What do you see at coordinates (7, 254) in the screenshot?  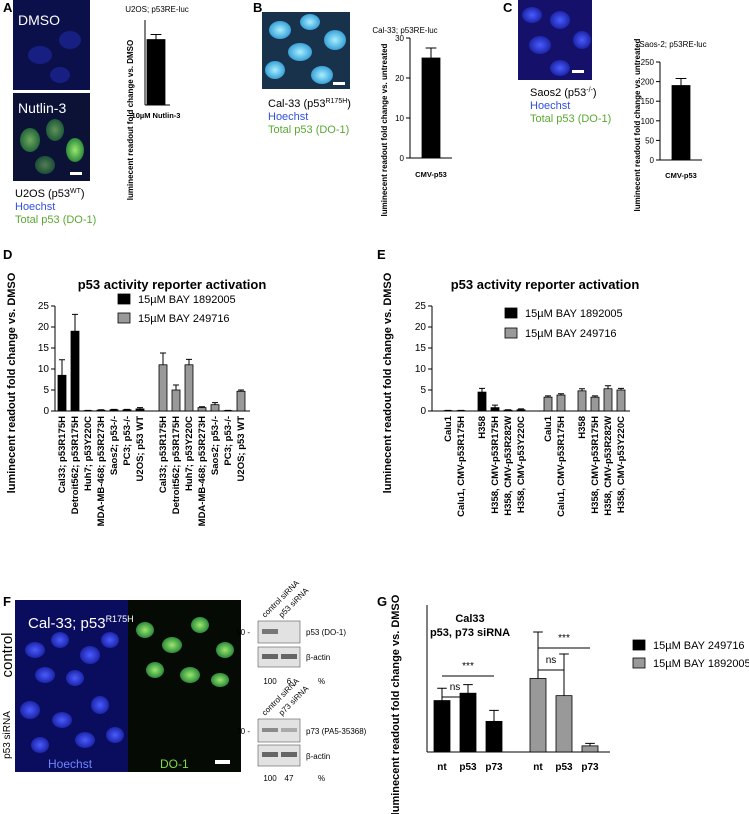 I see `panel-letter: D` at bounding box center [7, 254].